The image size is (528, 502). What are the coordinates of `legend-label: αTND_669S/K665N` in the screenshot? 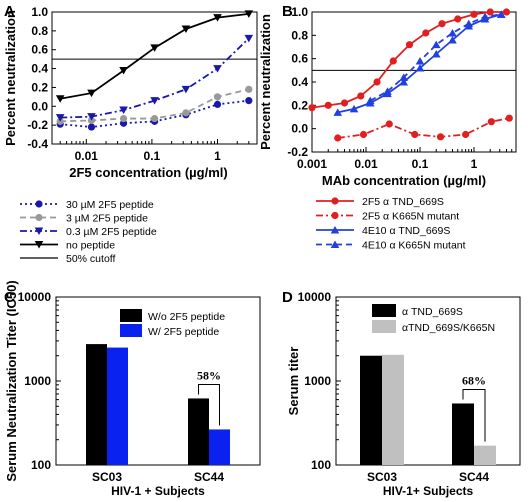 It's located at (448, 328).